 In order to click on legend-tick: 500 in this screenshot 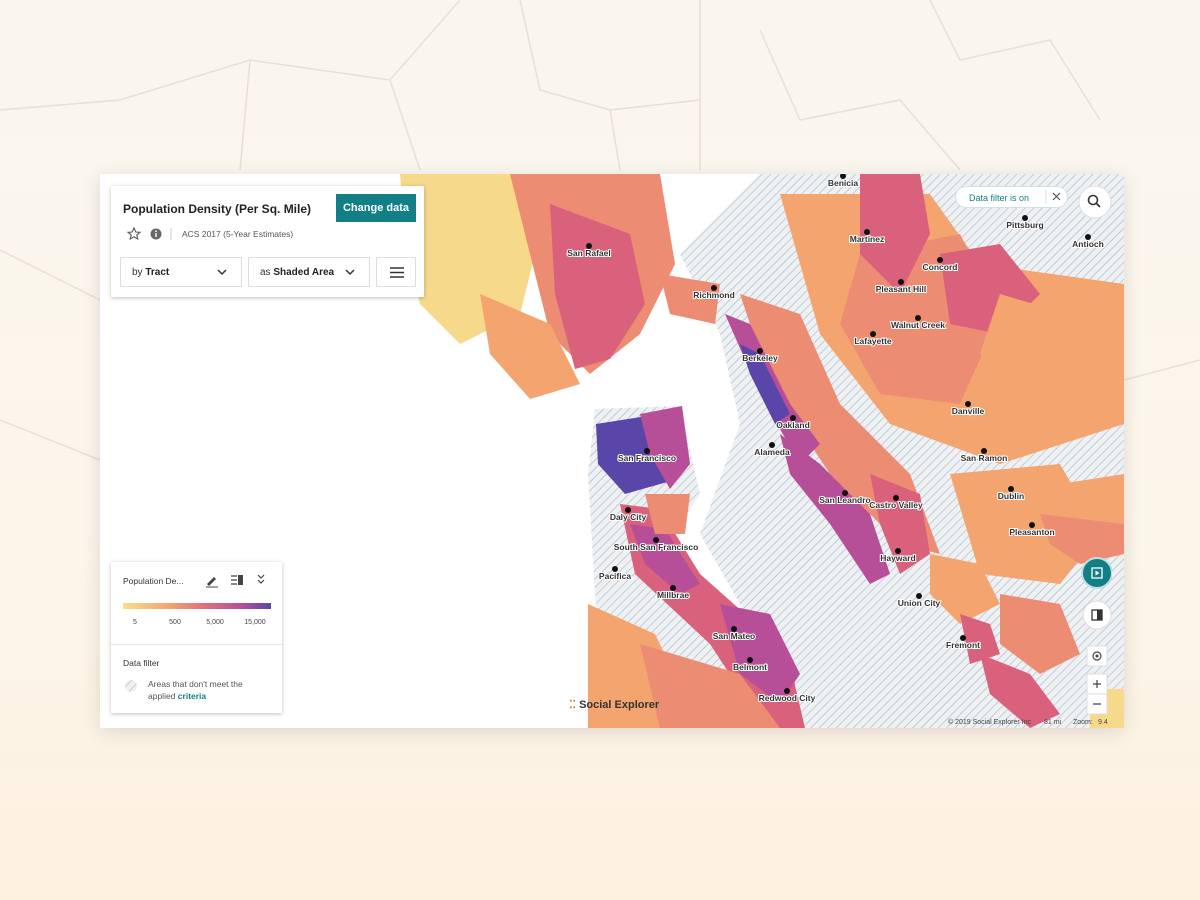, I will do `click(175, 622)`.